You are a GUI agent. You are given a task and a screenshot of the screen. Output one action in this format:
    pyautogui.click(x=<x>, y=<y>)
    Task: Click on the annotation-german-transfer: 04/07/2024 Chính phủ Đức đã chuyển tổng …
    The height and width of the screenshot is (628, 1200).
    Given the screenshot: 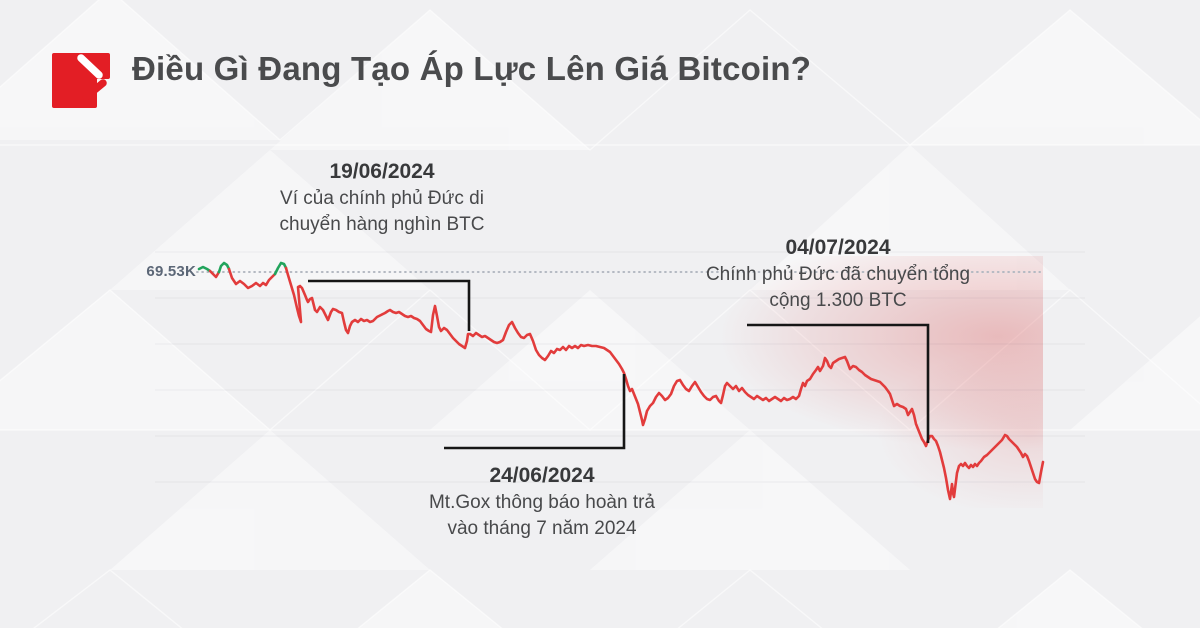 What is the action you would take?
    pyautogui.click(x=838, y=274)
    